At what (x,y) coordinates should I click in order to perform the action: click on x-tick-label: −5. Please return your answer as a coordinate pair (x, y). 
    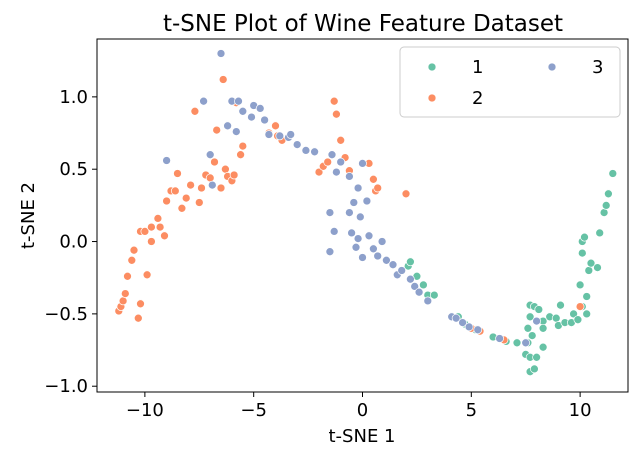
    Looking at the image, I should click on (253, 410).